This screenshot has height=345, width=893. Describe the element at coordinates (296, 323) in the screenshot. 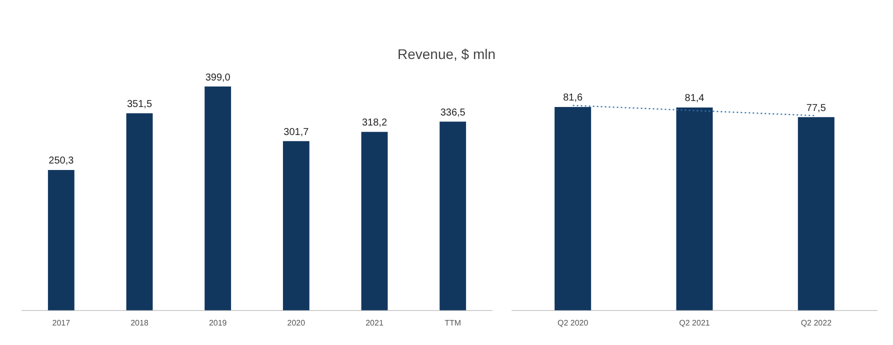

I see `x-tick-label: 2020` at that location.